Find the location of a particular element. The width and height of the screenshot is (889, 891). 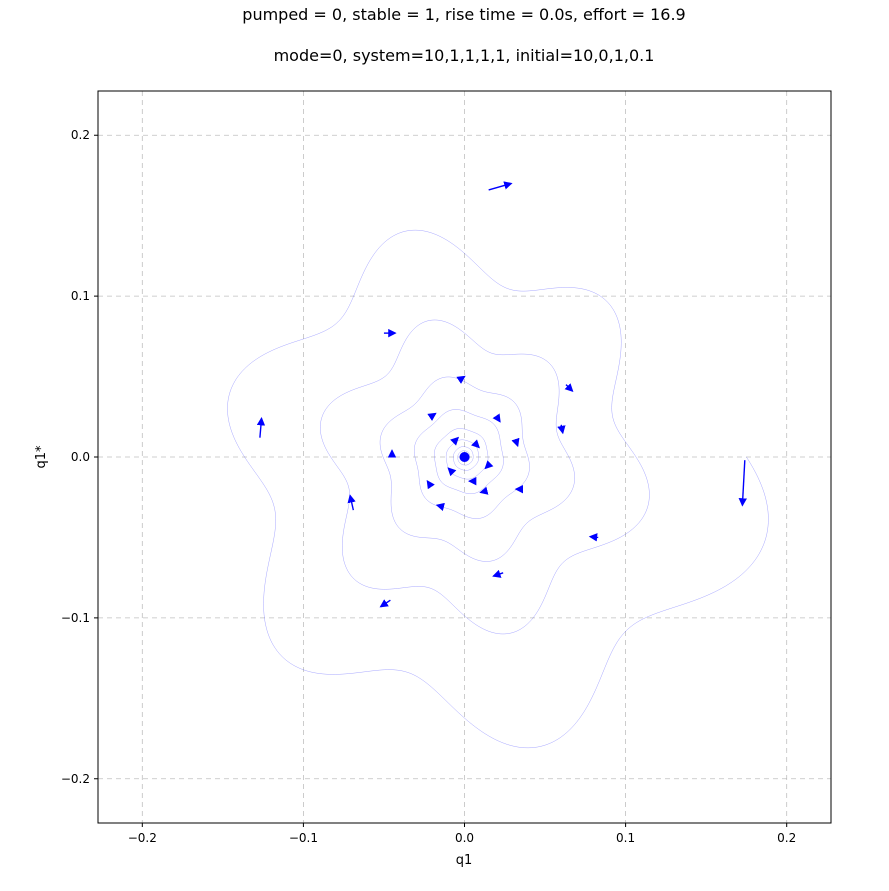

y-tick-label: −0.2 is located at coordinates (75, 779).